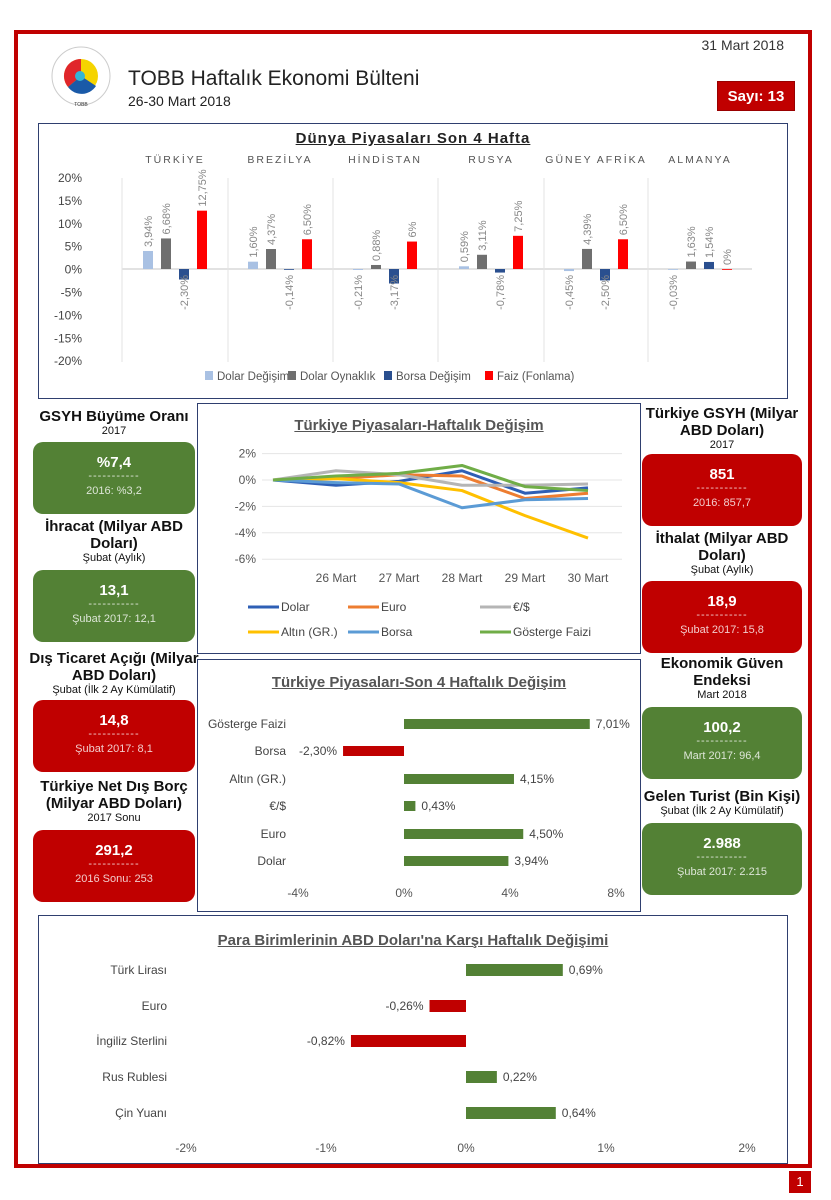 The image size is (831, 1200). Describe the element at coordinates (68, 315) in the screenshot. I see `y-tick-label: -10%` at that location.